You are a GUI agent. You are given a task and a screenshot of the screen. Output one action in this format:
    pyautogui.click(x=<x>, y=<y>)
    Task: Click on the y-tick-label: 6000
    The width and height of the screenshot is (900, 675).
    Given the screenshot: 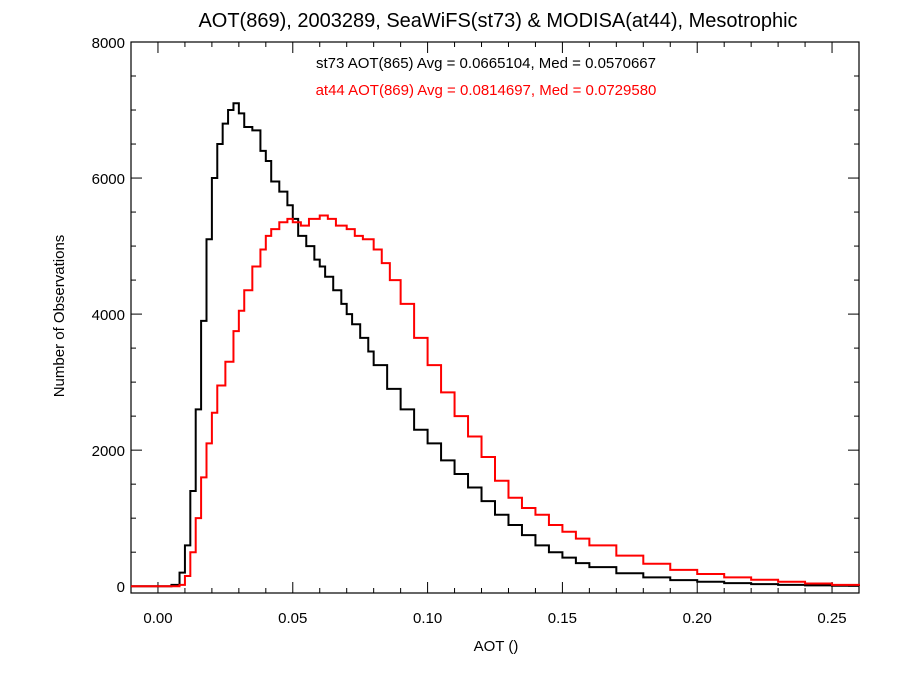 What is the action you would take?
    pyautogui.click(x=108, y=179)
    